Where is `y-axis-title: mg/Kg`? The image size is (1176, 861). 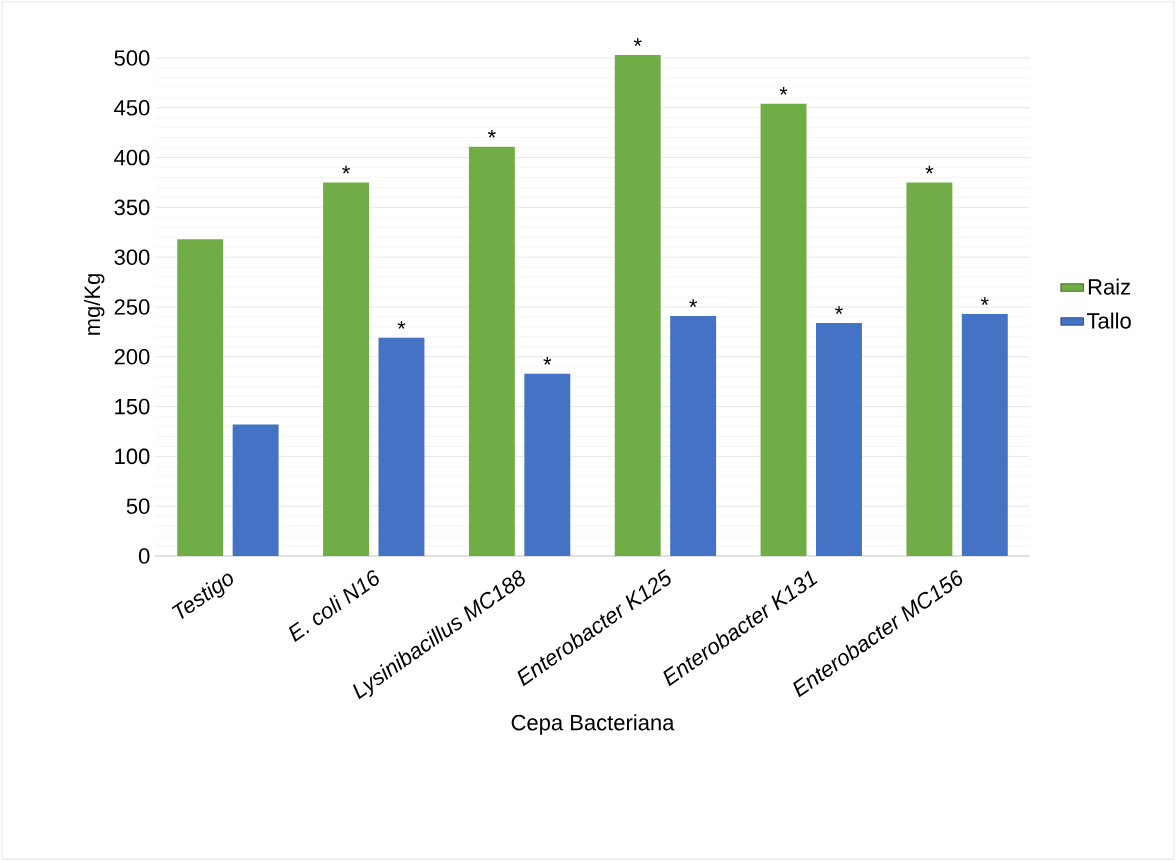
y-axis-title: mg/Kg is located at coordinates (94, 304).